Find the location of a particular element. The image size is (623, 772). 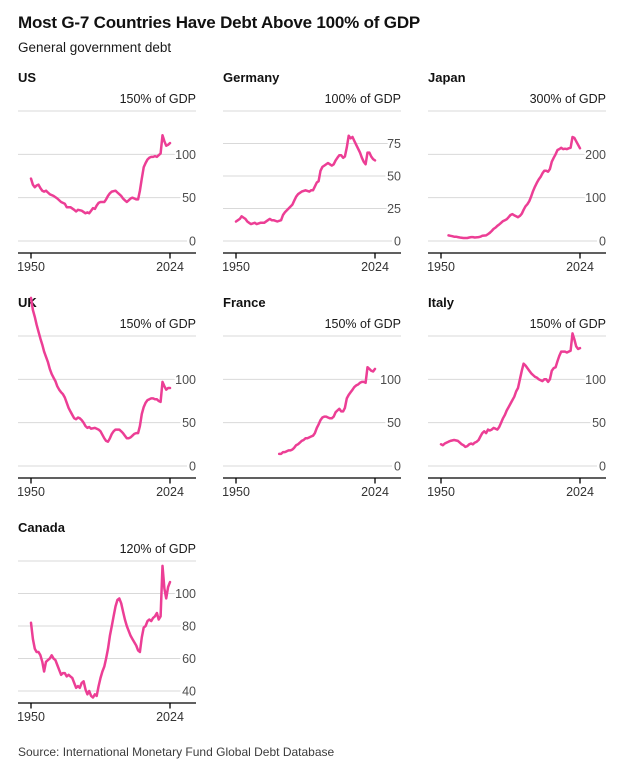

y-axis-max-label: 300% of GDP is located at coordinates (568, 99).